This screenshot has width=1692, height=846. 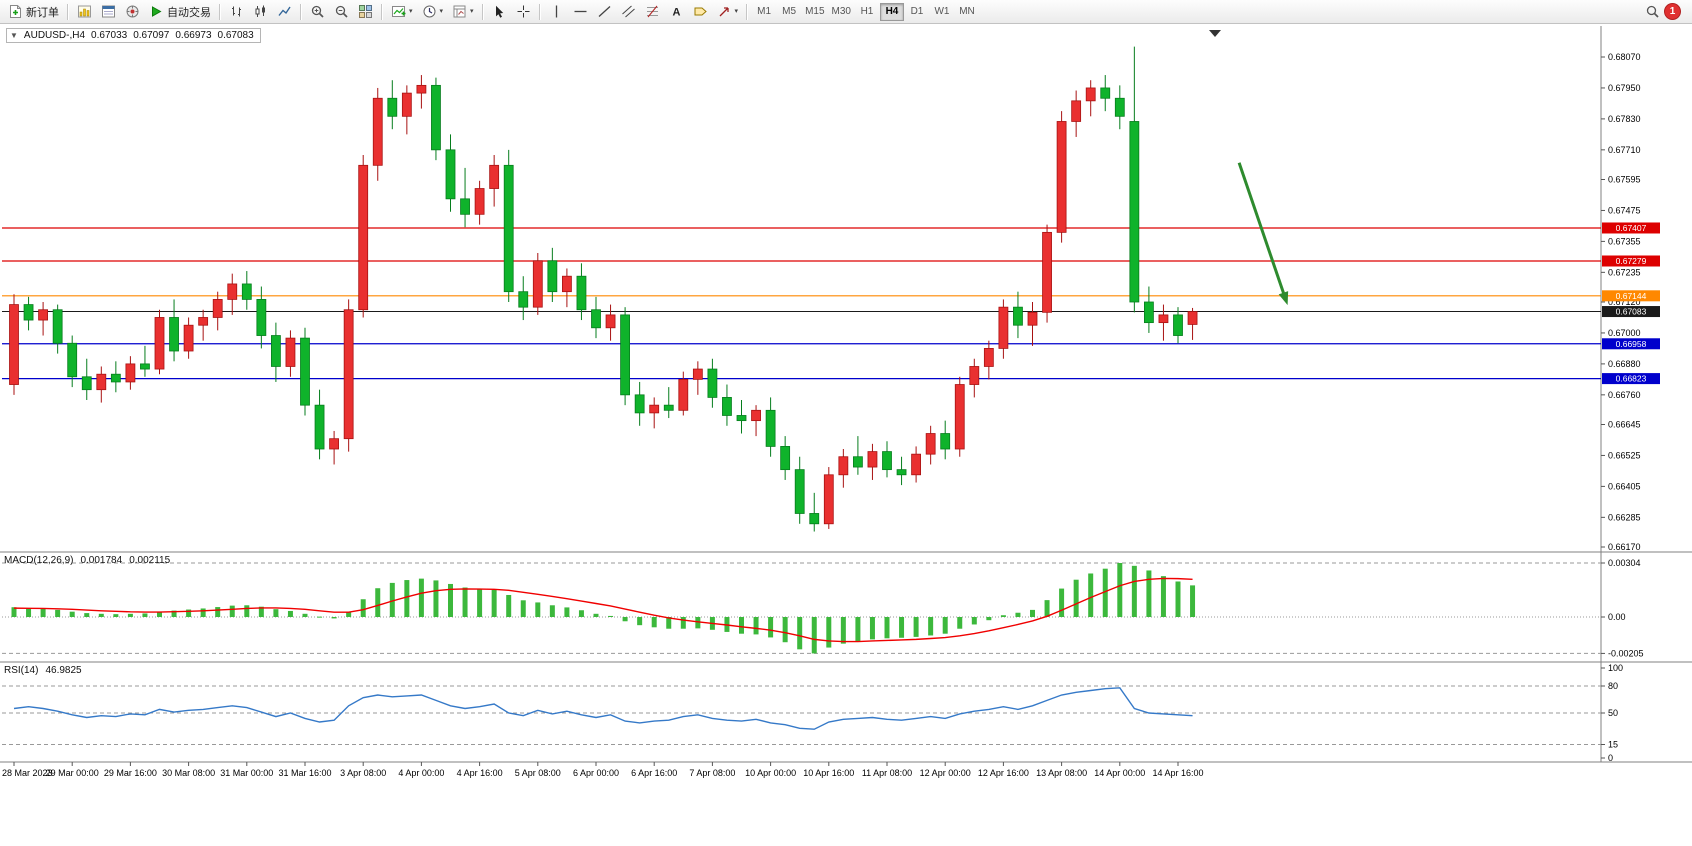 I want to click on navigator-button, so click(x=132, y=12).